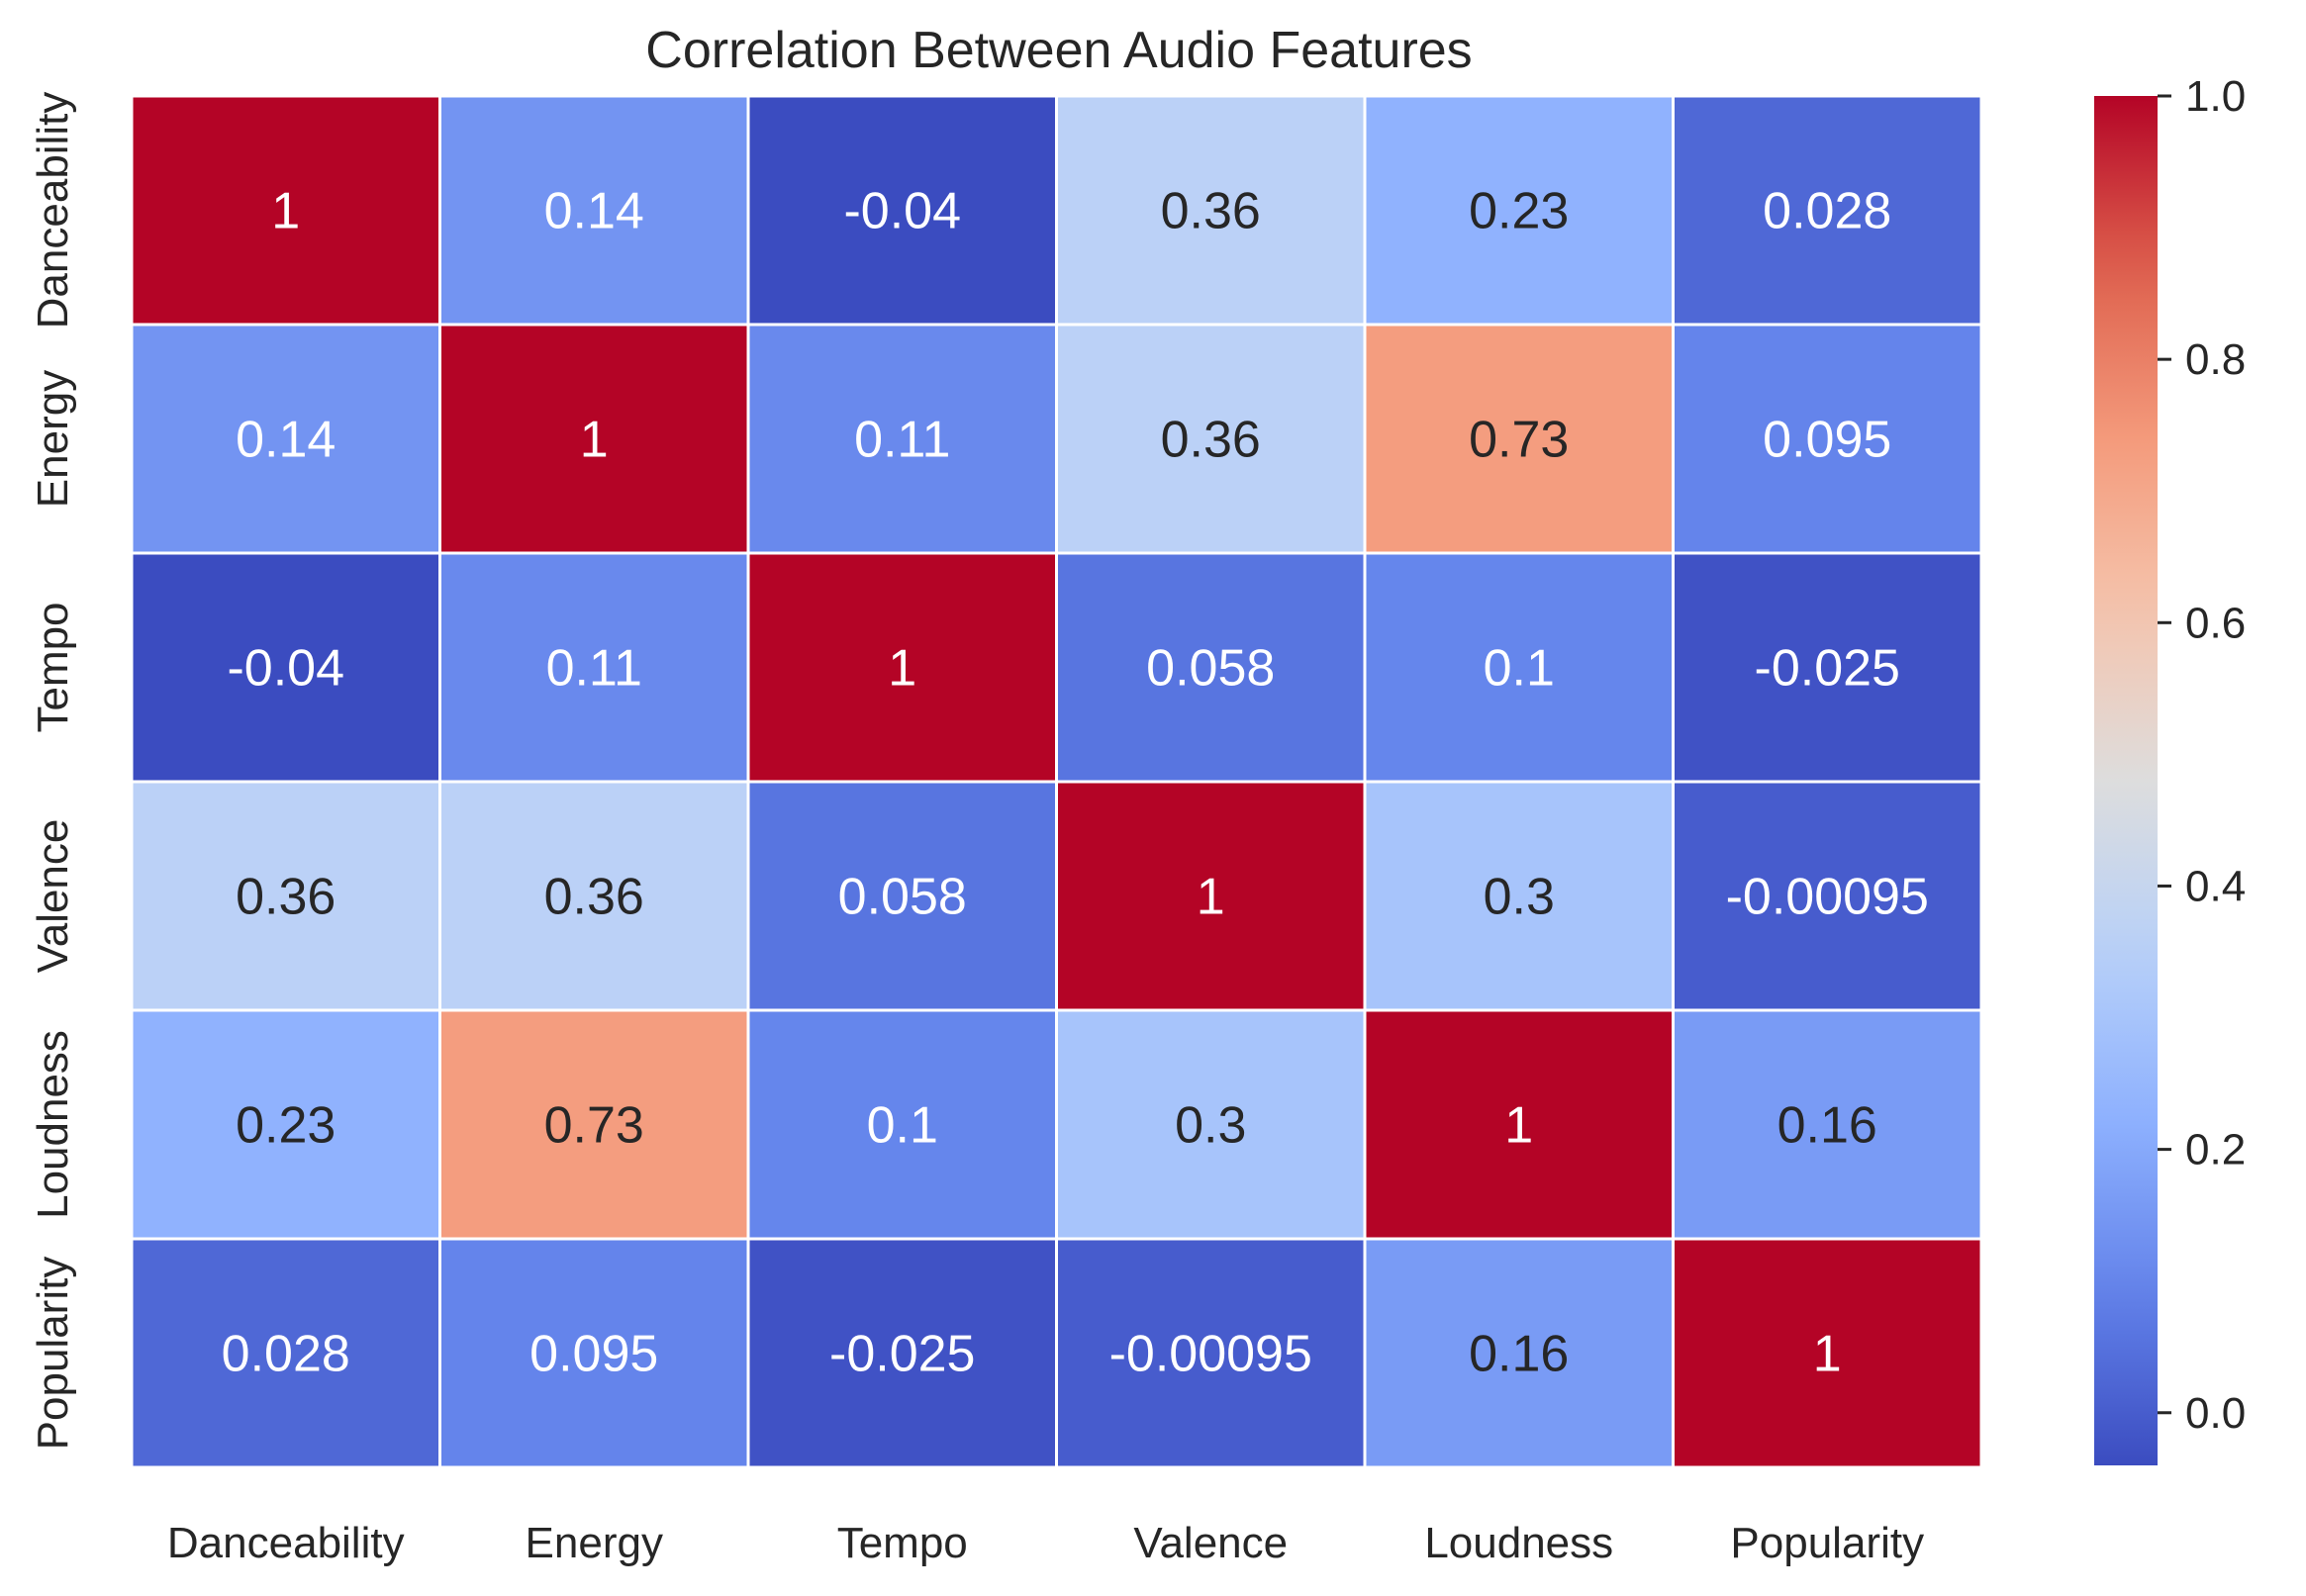 This screenshot has width=2306, height=1596. Describe the element at coordinates (1518, 1543) in the screenshot. I see `x-tick-label: Loudness` at that location.